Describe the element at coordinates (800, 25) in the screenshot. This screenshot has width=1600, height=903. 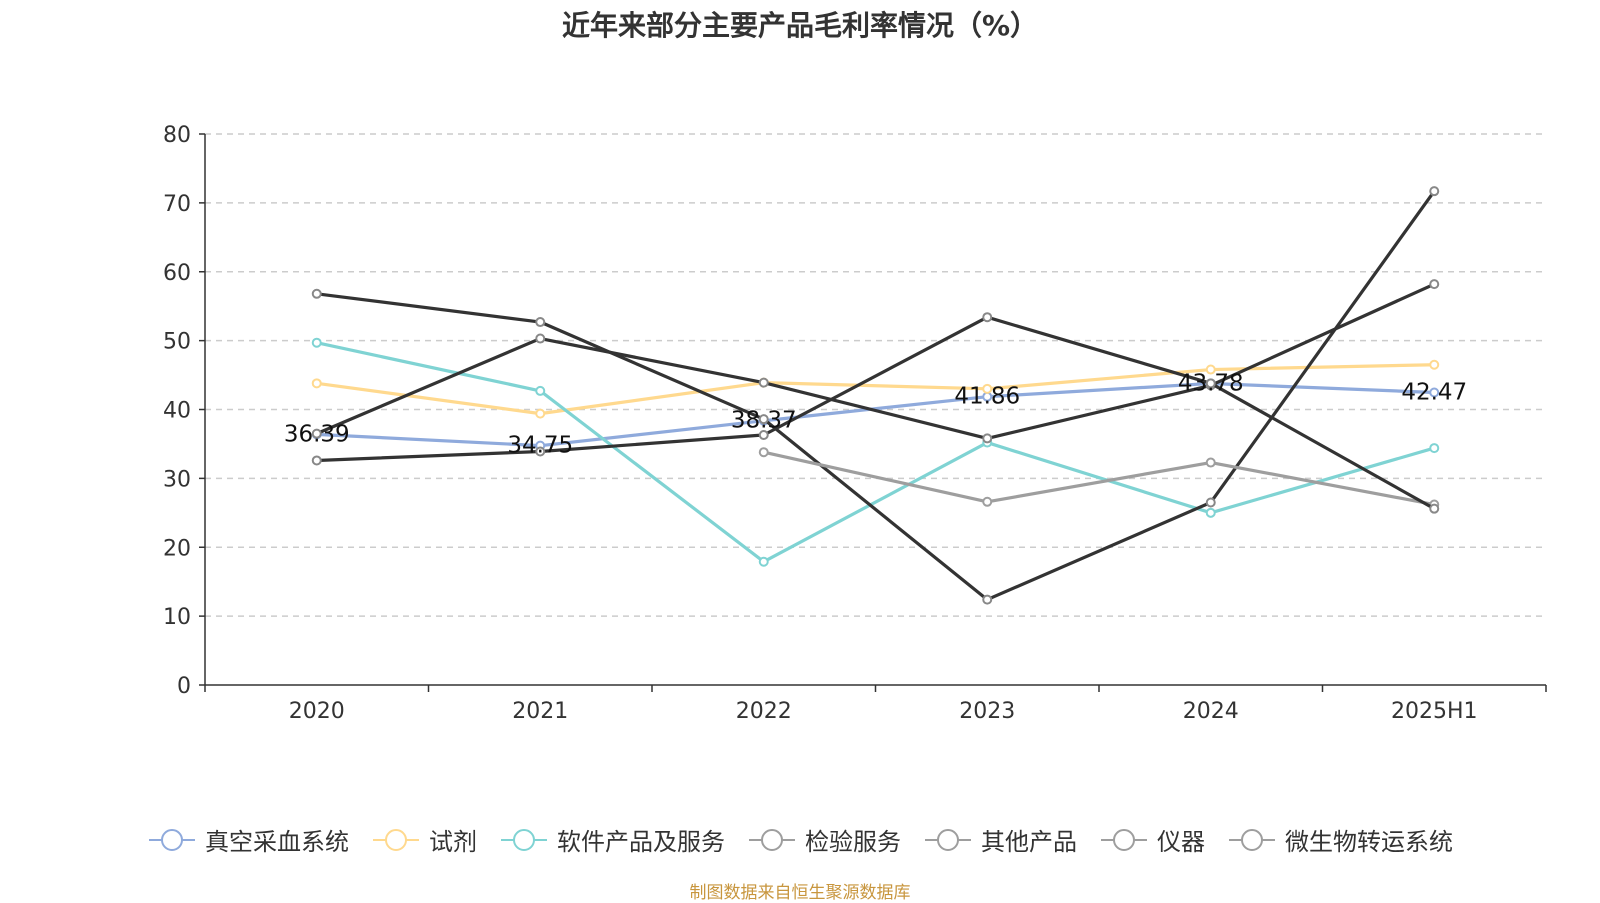
I see `chart-title: 近年来部分主要产品毛利率情况（%）` at that location.